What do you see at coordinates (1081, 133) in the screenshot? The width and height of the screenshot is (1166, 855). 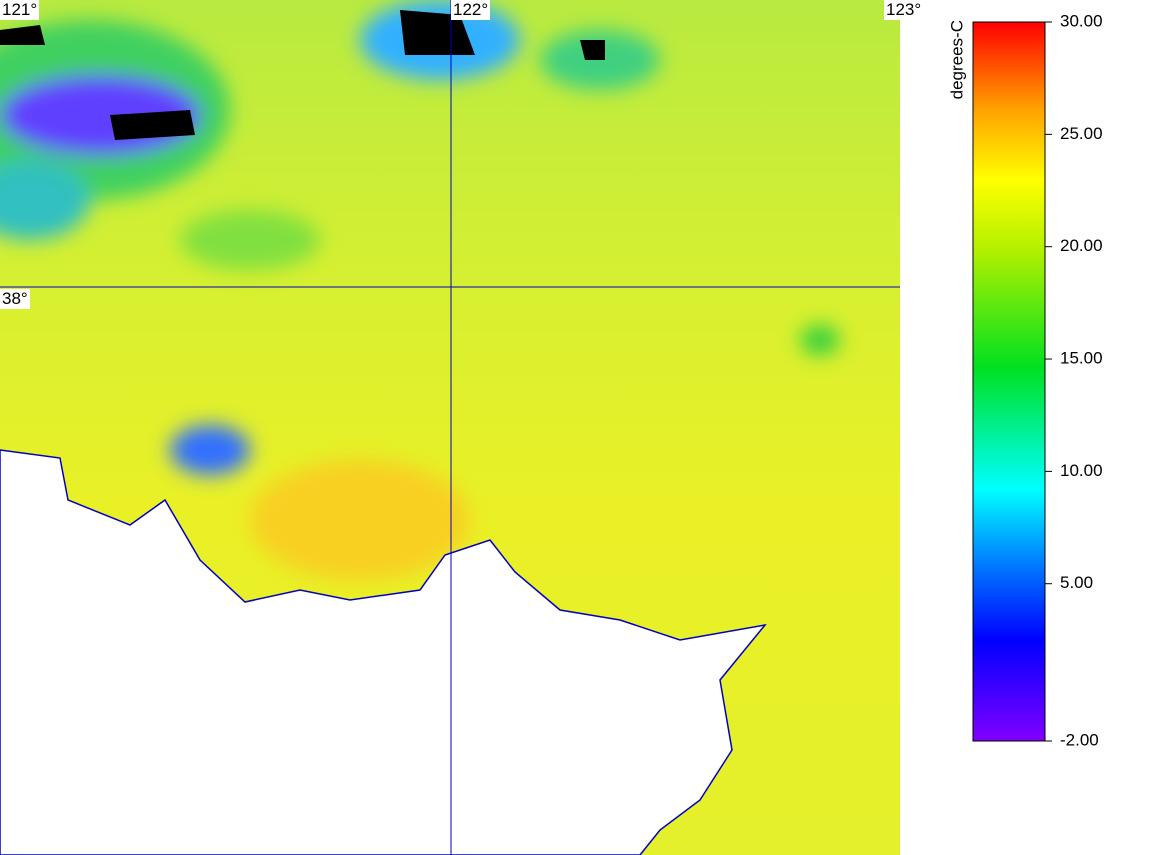 I see `tick-label: 25.00` at bounding box center [1081, 133].